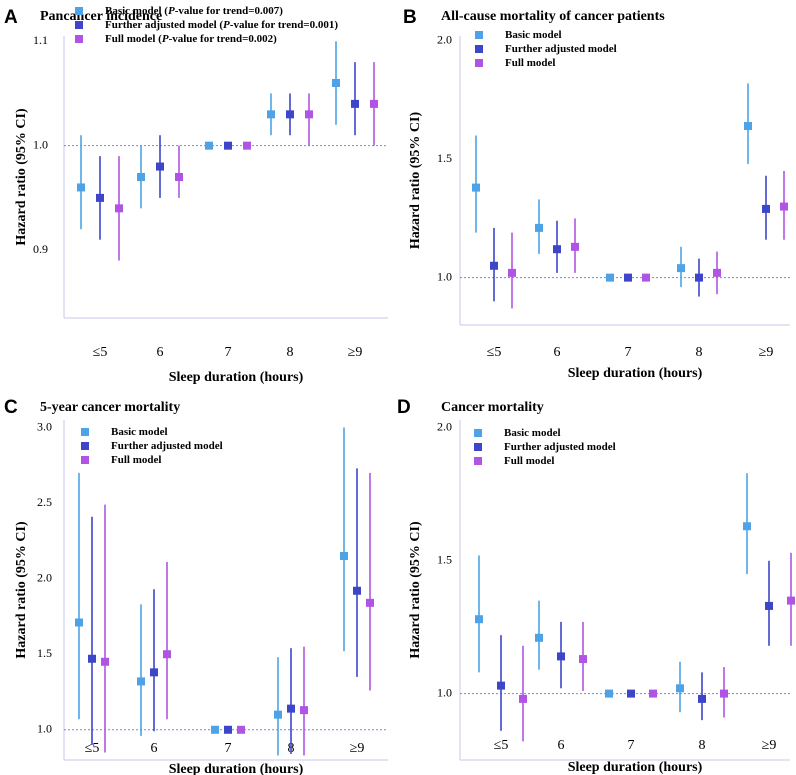  What do you see at coordinates (702, 745) in the screenshot?
I see `x-tick-label: 8` at bounding box center [702, 745].